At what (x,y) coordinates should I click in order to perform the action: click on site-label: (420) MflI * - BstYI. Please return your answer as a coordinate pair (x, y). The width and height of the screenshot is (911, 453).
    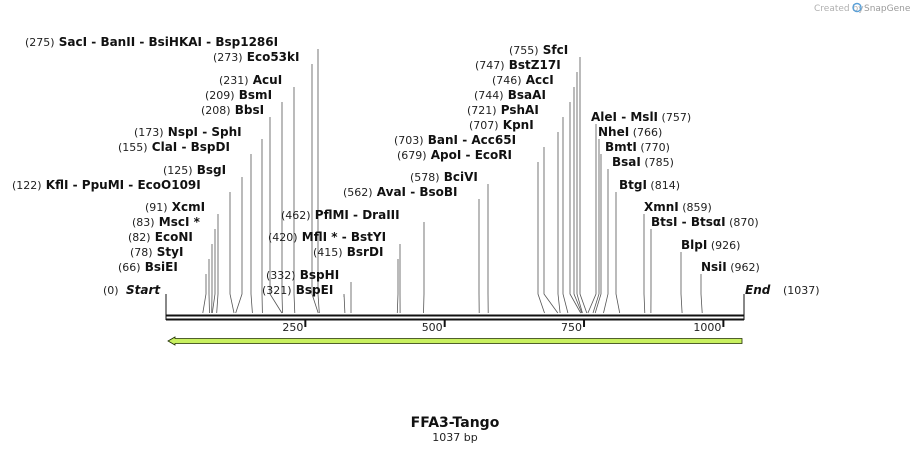
    Looking at the image, I should click on (327, 237).